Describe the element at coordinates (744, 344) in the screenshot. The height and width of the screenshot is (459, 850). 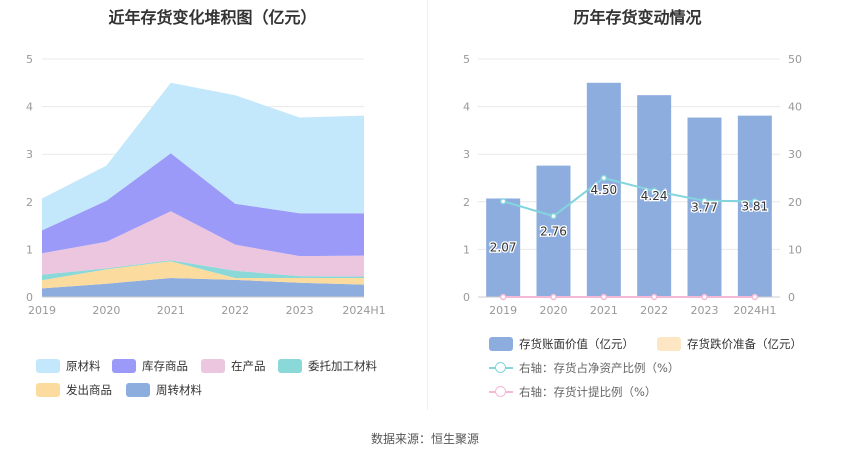
I see `legend-label: 存货跌价准备（亿元）` at that location.